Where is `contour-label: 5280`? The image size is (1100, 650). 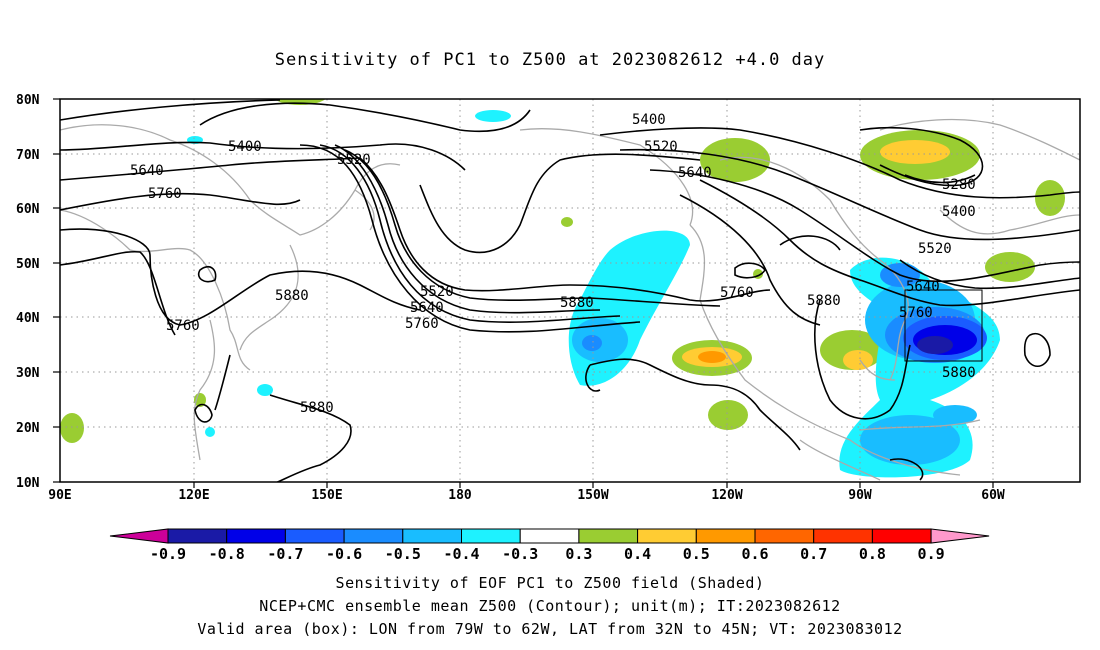 contour-label: 5280 is located at coordinates (959, 185).